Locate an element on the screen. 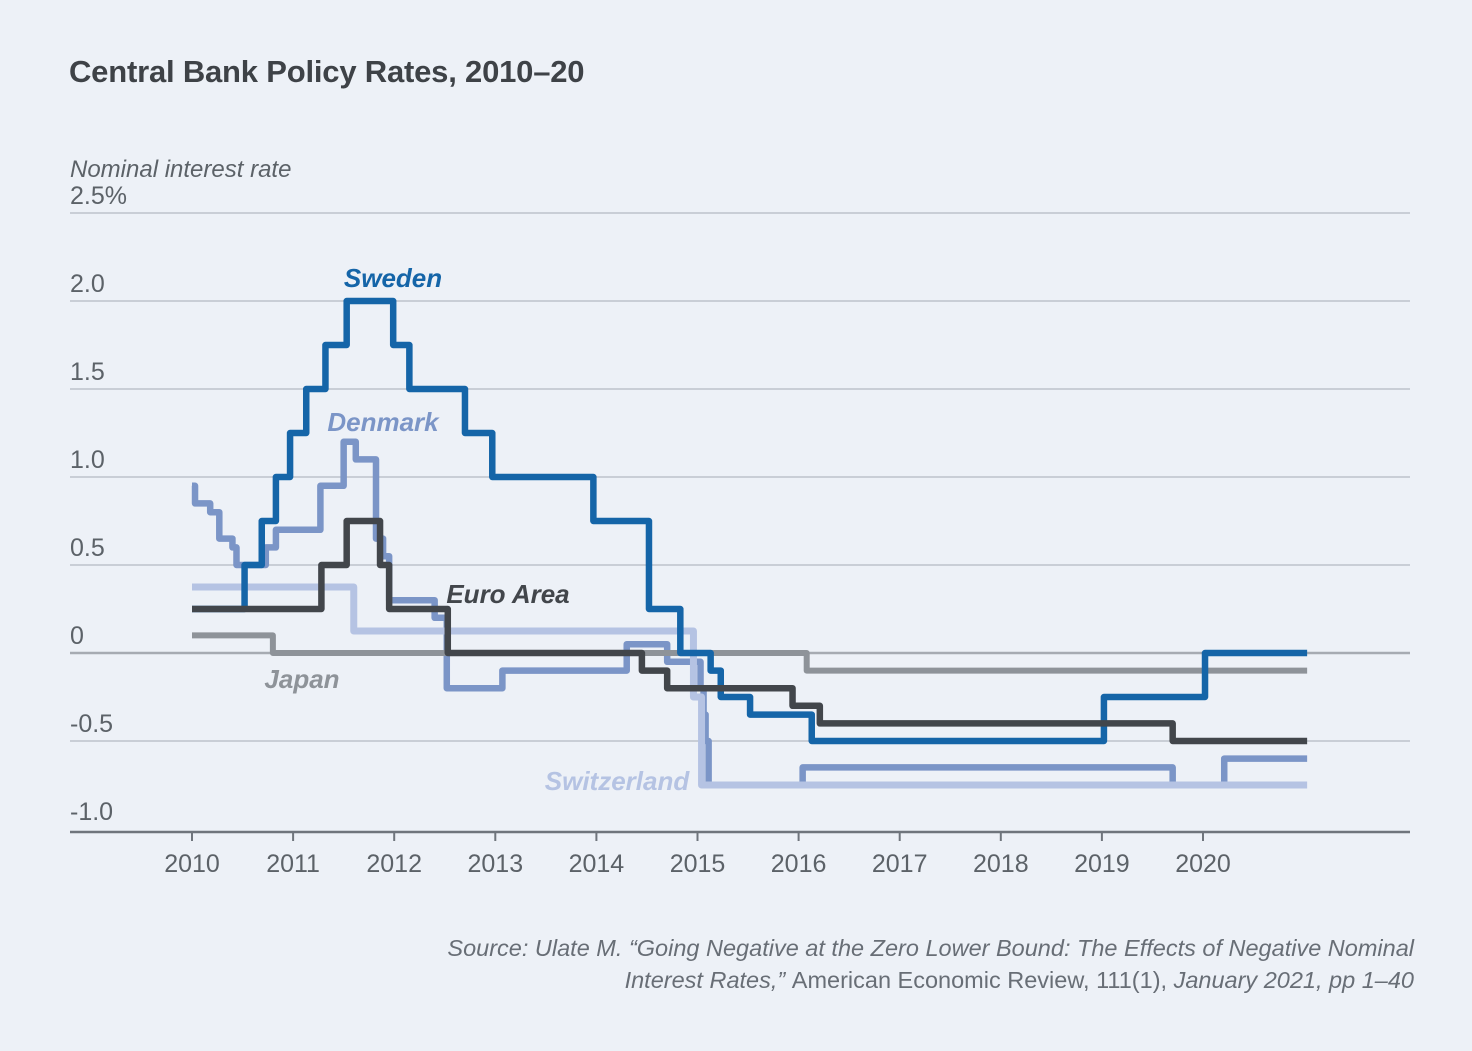 The image size is (1472, 1051). switzerland-label: Switzerland is located at coordinates (618, 781).